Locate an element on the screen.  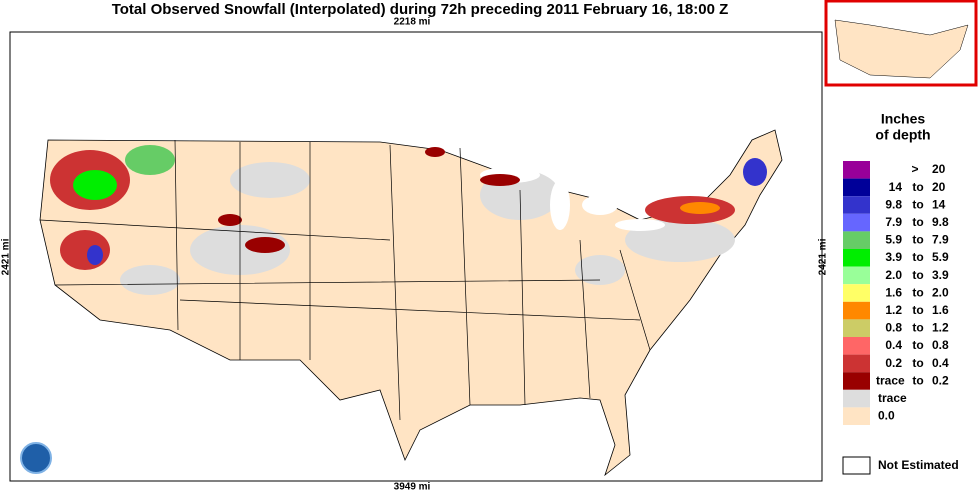
inset-map is located at coordinates (901, 43).